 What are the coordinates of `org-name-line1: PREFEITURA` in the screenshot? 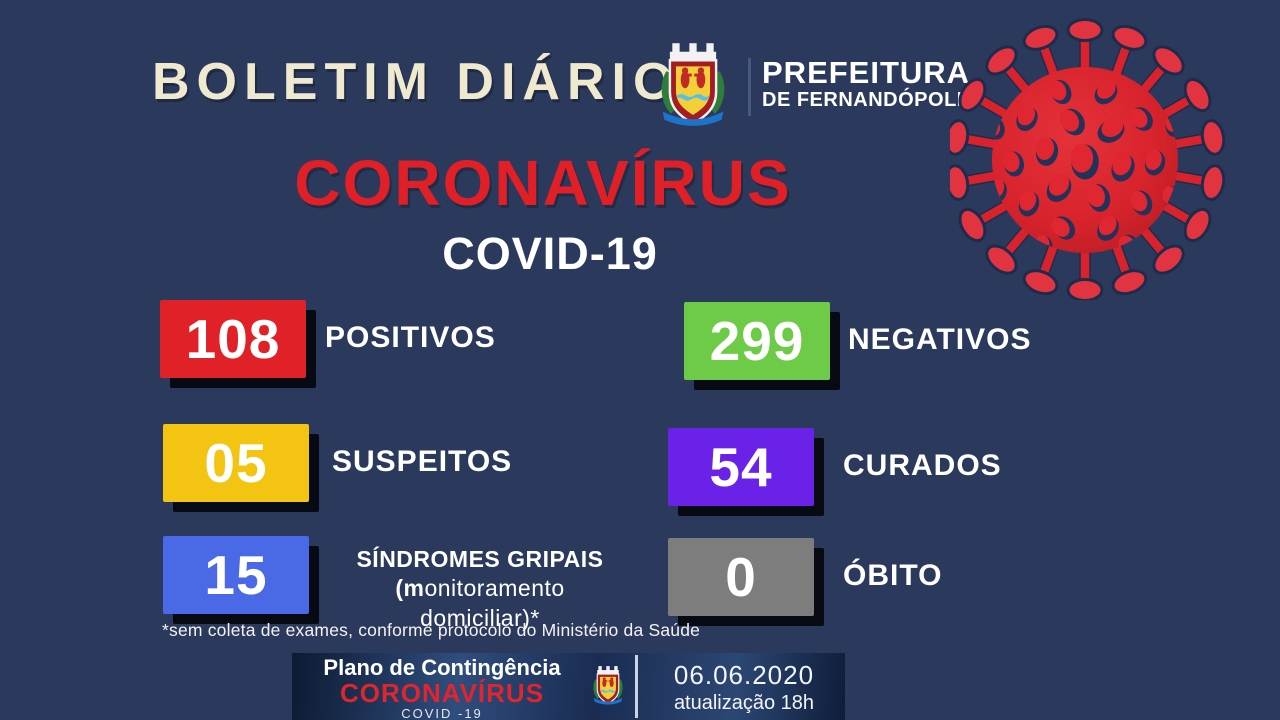 It's located at (866, 72).